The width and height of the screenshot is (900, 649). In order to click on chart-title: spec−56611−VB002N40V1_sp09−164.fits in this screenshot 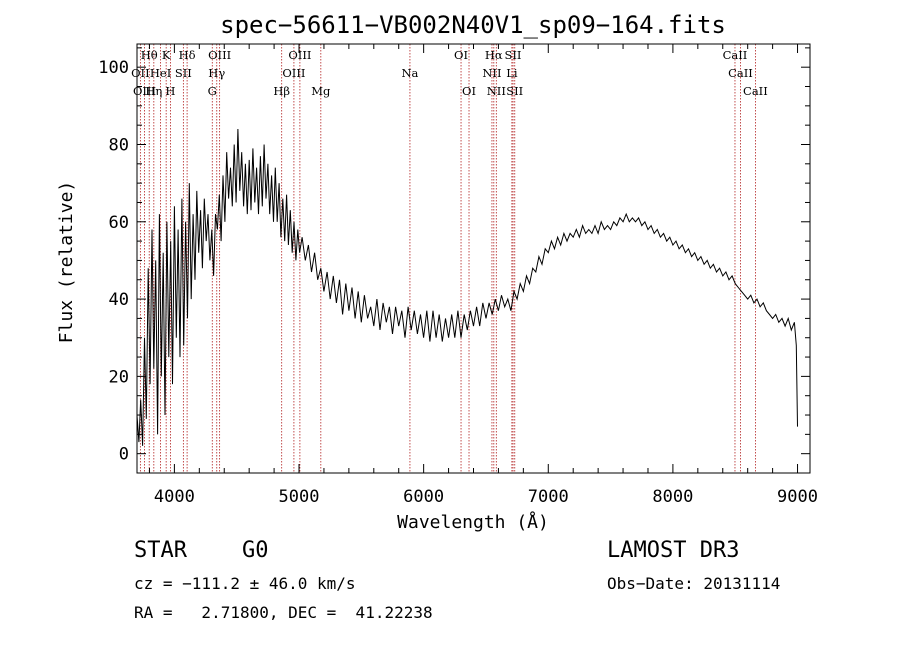, I will do `click(473, 25)`.